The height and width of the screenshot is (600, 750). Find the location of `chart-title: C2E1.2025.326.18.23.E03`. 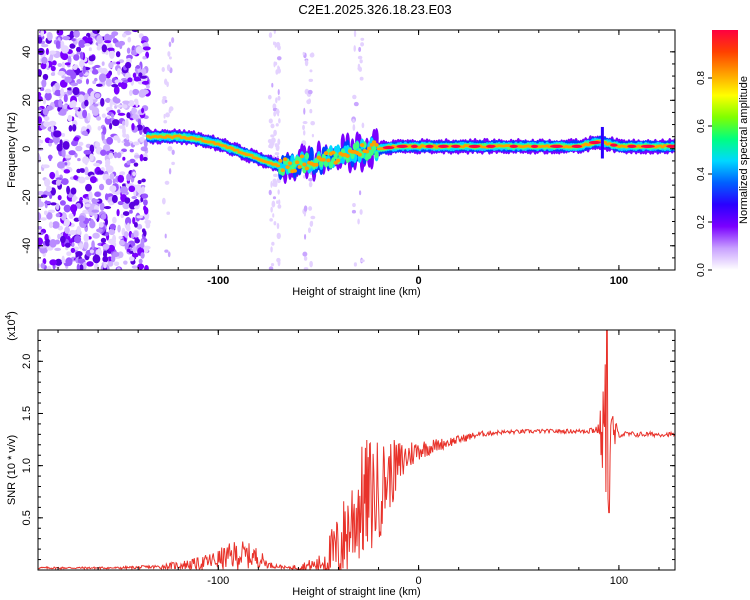

chart-title: C2E1.2025.326.18.23.E03 is located at coordinates (375, 9).